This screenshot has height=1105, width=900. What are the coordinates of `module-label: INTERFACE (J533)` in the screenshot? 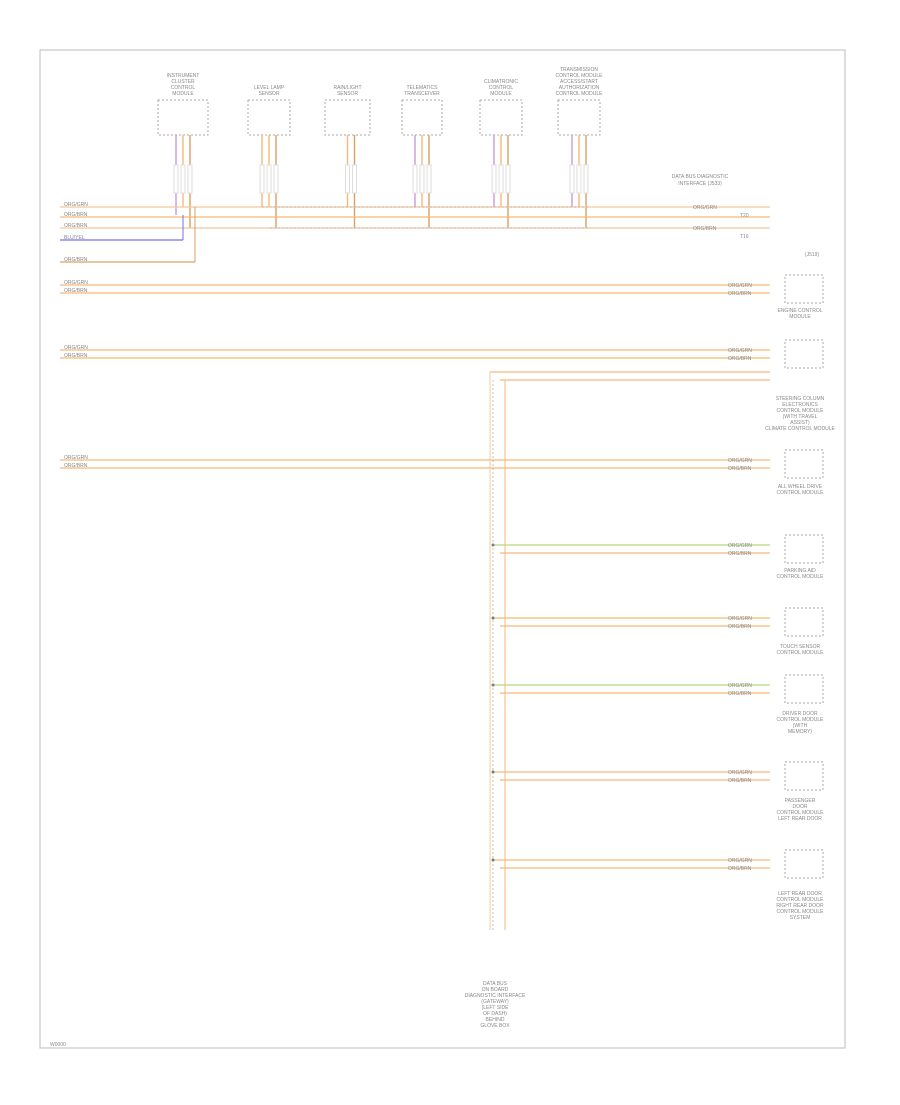 It's located at (700, 184).